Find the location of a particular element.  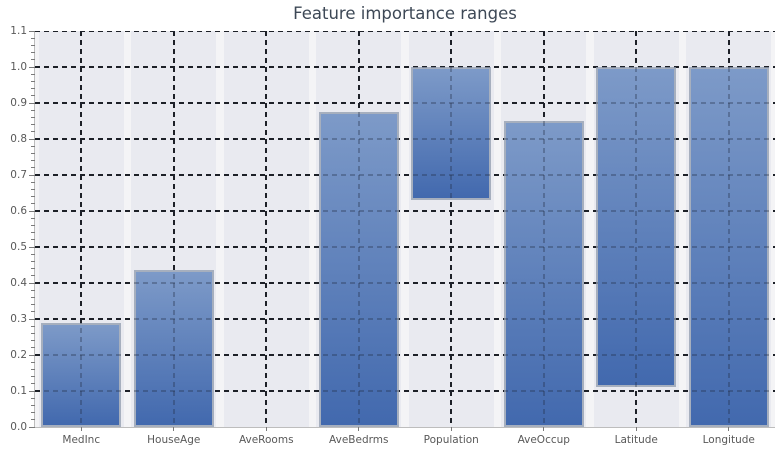

x-tick-label-population: Population is located at coordinates (451, 440).